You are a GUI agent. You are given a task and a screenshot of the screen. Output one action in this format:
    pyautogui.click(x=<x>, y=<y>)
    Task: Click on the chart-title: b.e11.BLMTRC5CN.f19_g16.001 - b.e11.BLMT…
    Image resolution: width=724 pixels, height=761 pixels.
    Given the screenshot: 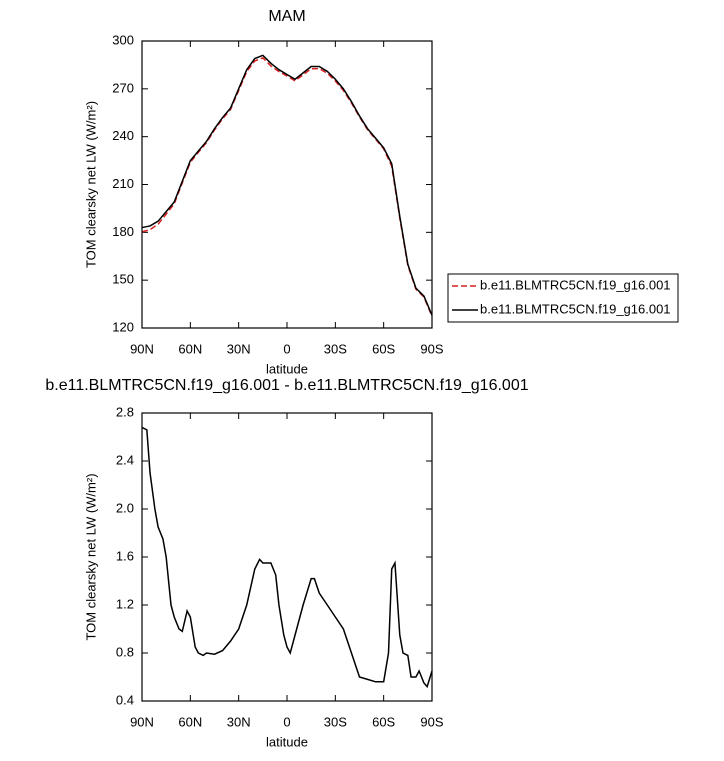 What is the action you would take?
    pyautogui.click(x=286, y=385)
    